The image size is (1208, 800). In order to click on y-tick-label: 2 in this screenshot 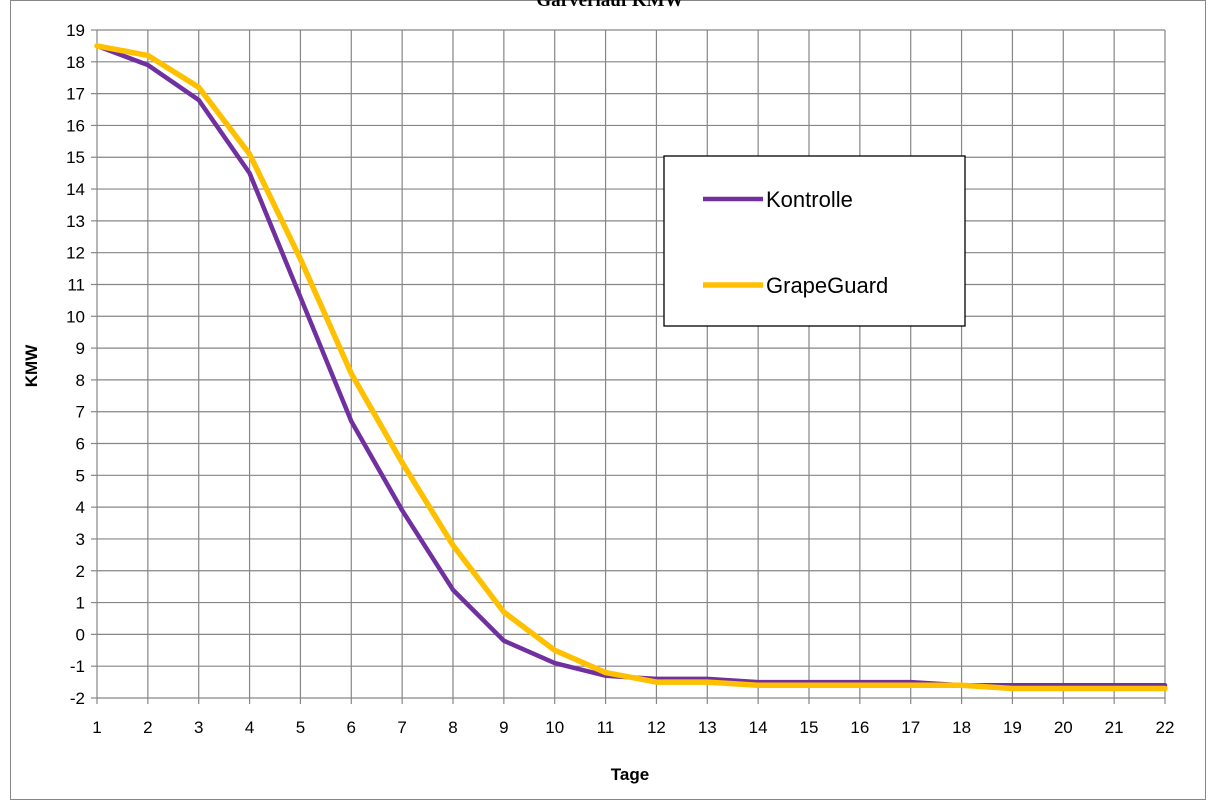, I will do `click(80, 571)`.